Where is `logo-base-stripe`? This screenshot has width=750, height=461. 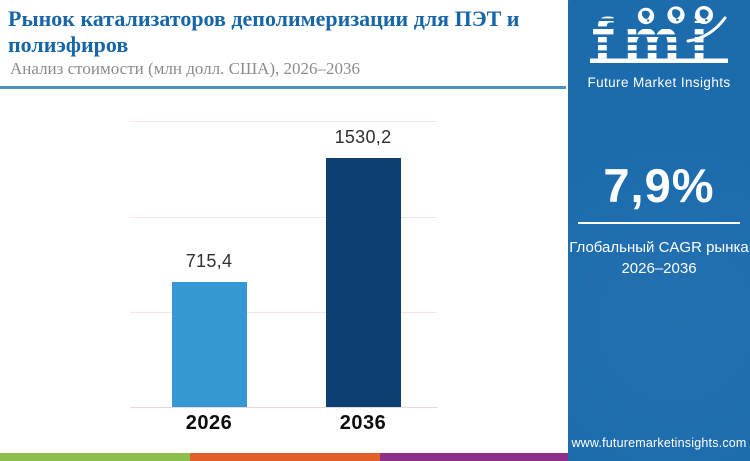 logo-base-stripe is located at coordinates (658, 60).